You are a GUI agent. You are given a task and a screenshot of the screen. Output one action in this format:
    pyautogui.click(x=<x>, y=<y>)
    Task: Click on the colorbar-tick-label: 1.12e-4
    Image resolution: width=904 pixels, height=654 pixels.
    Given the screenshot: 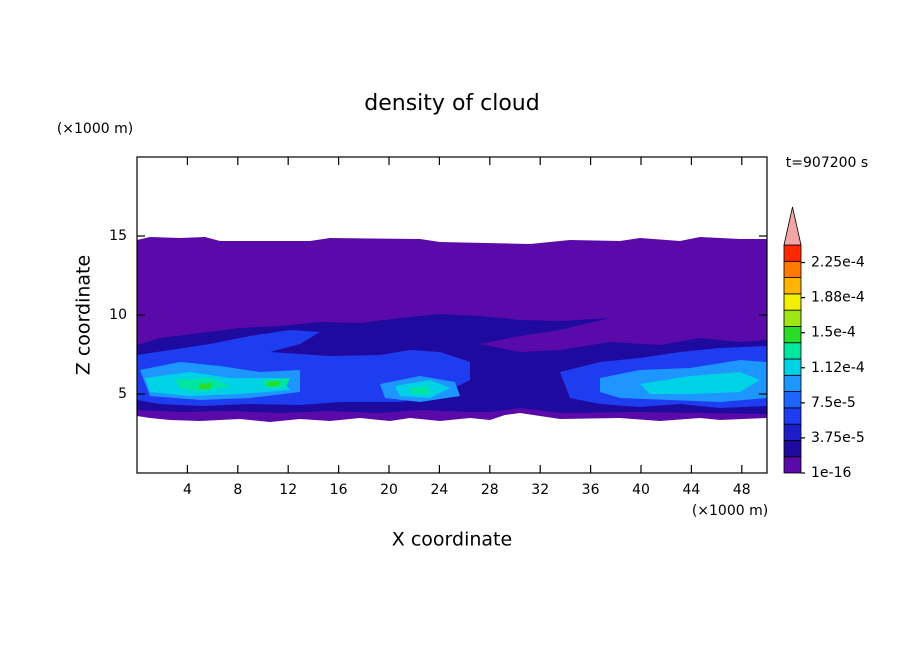 What is the action you would take?
    pyautogui.click(x=838, y=368)
    